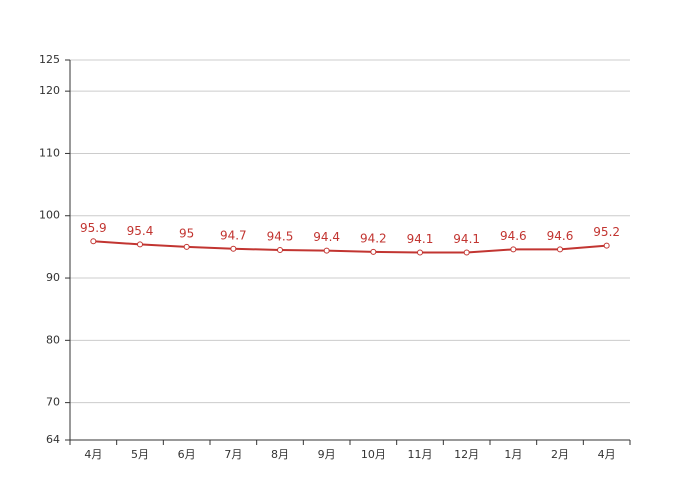 This screenshot has height=500, width=700. What do you see at coordinates (186, 233) in the screenshot?
I see `data-label: 95` at bounding box center [186, 233].